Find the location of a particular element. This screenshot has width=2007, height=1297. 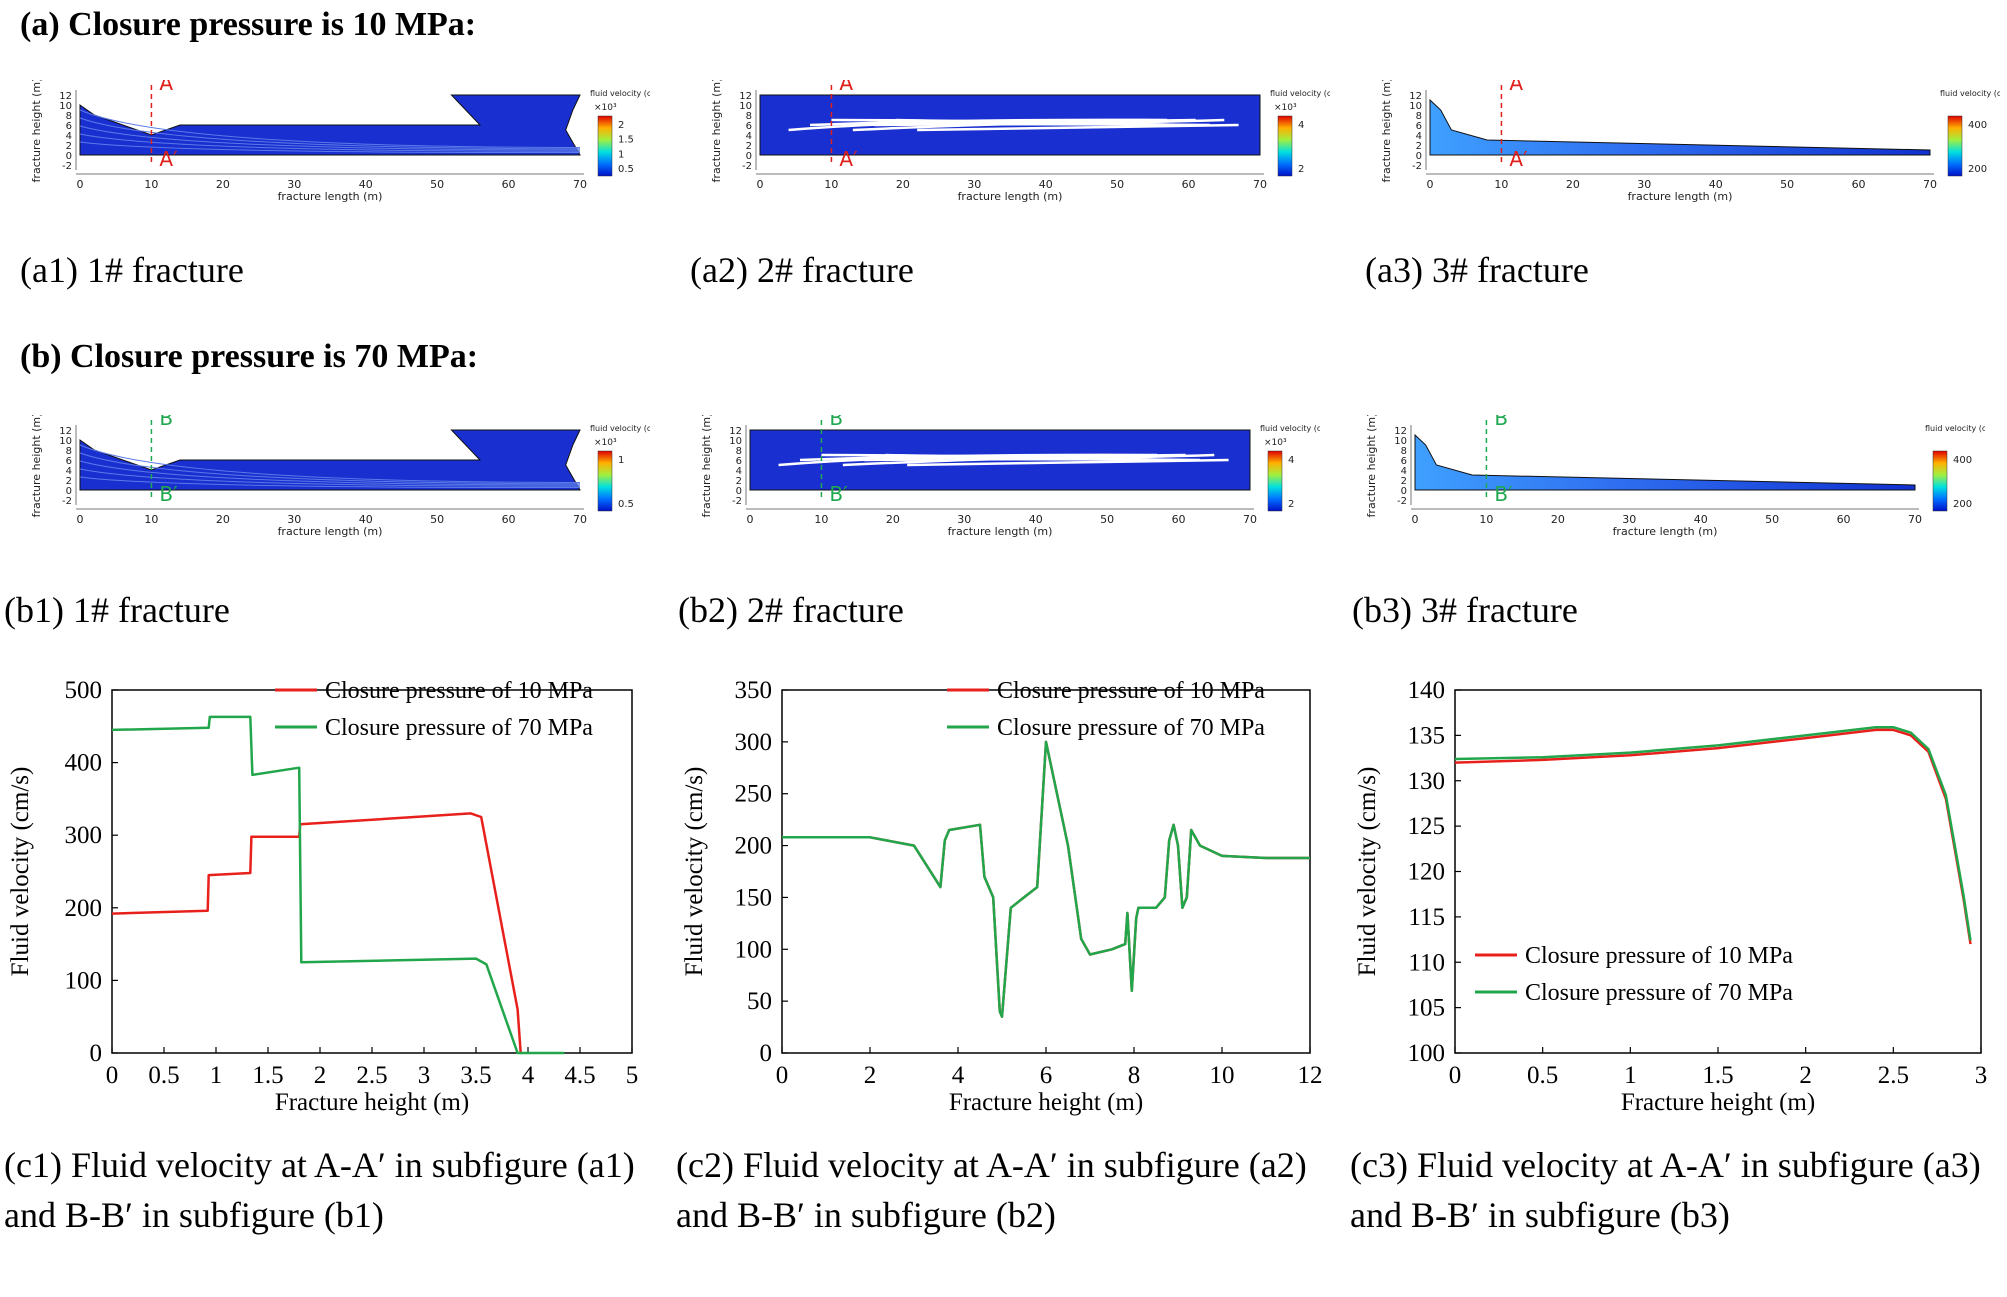

section-label-start: A is located at coordinates (846, 87).